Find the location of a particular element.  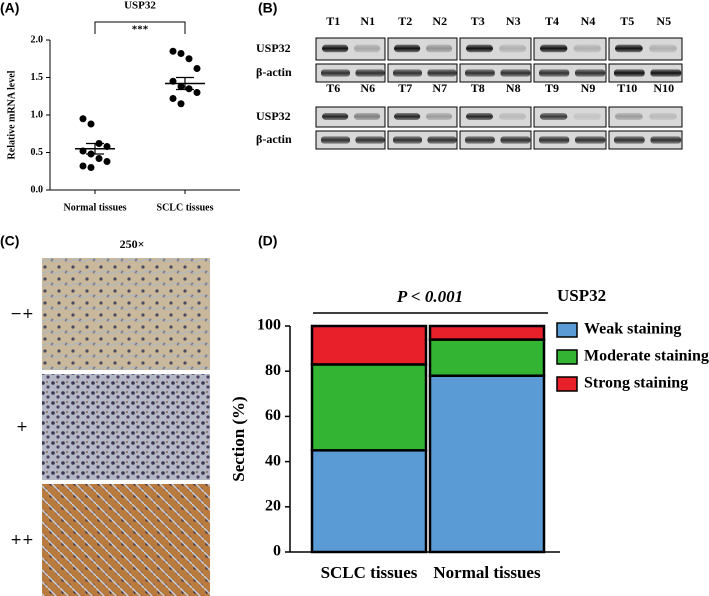

intensity-label: + is located at coordinates (22, 427).